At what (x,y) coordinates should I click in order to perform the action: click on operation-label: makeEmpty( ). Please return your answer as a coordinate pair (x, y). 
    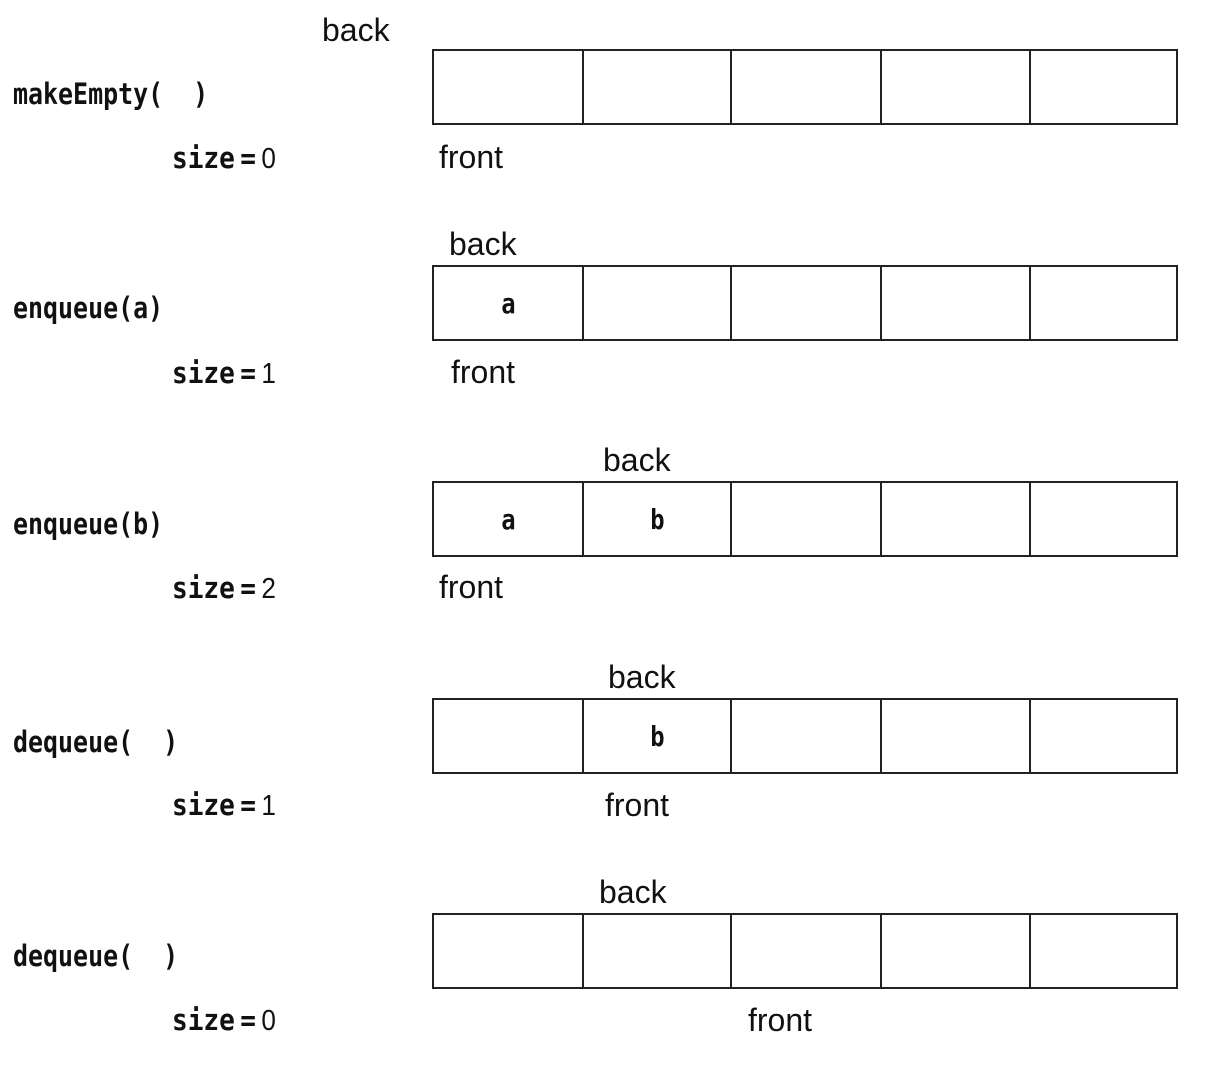
    Looking at the image, I should click on (111, 94).